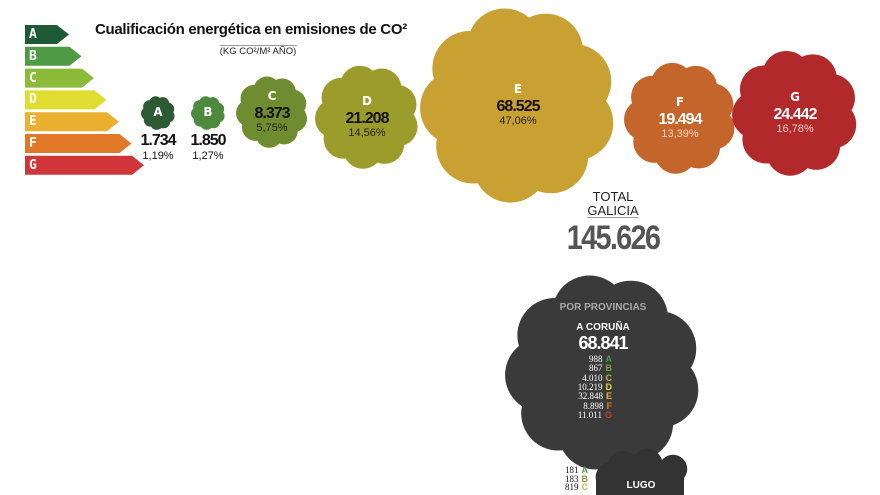 The image size is (880, 495). Describe the element at coordinates (47, 34) in the screenshot. I see `scale-bar-A` at that location.